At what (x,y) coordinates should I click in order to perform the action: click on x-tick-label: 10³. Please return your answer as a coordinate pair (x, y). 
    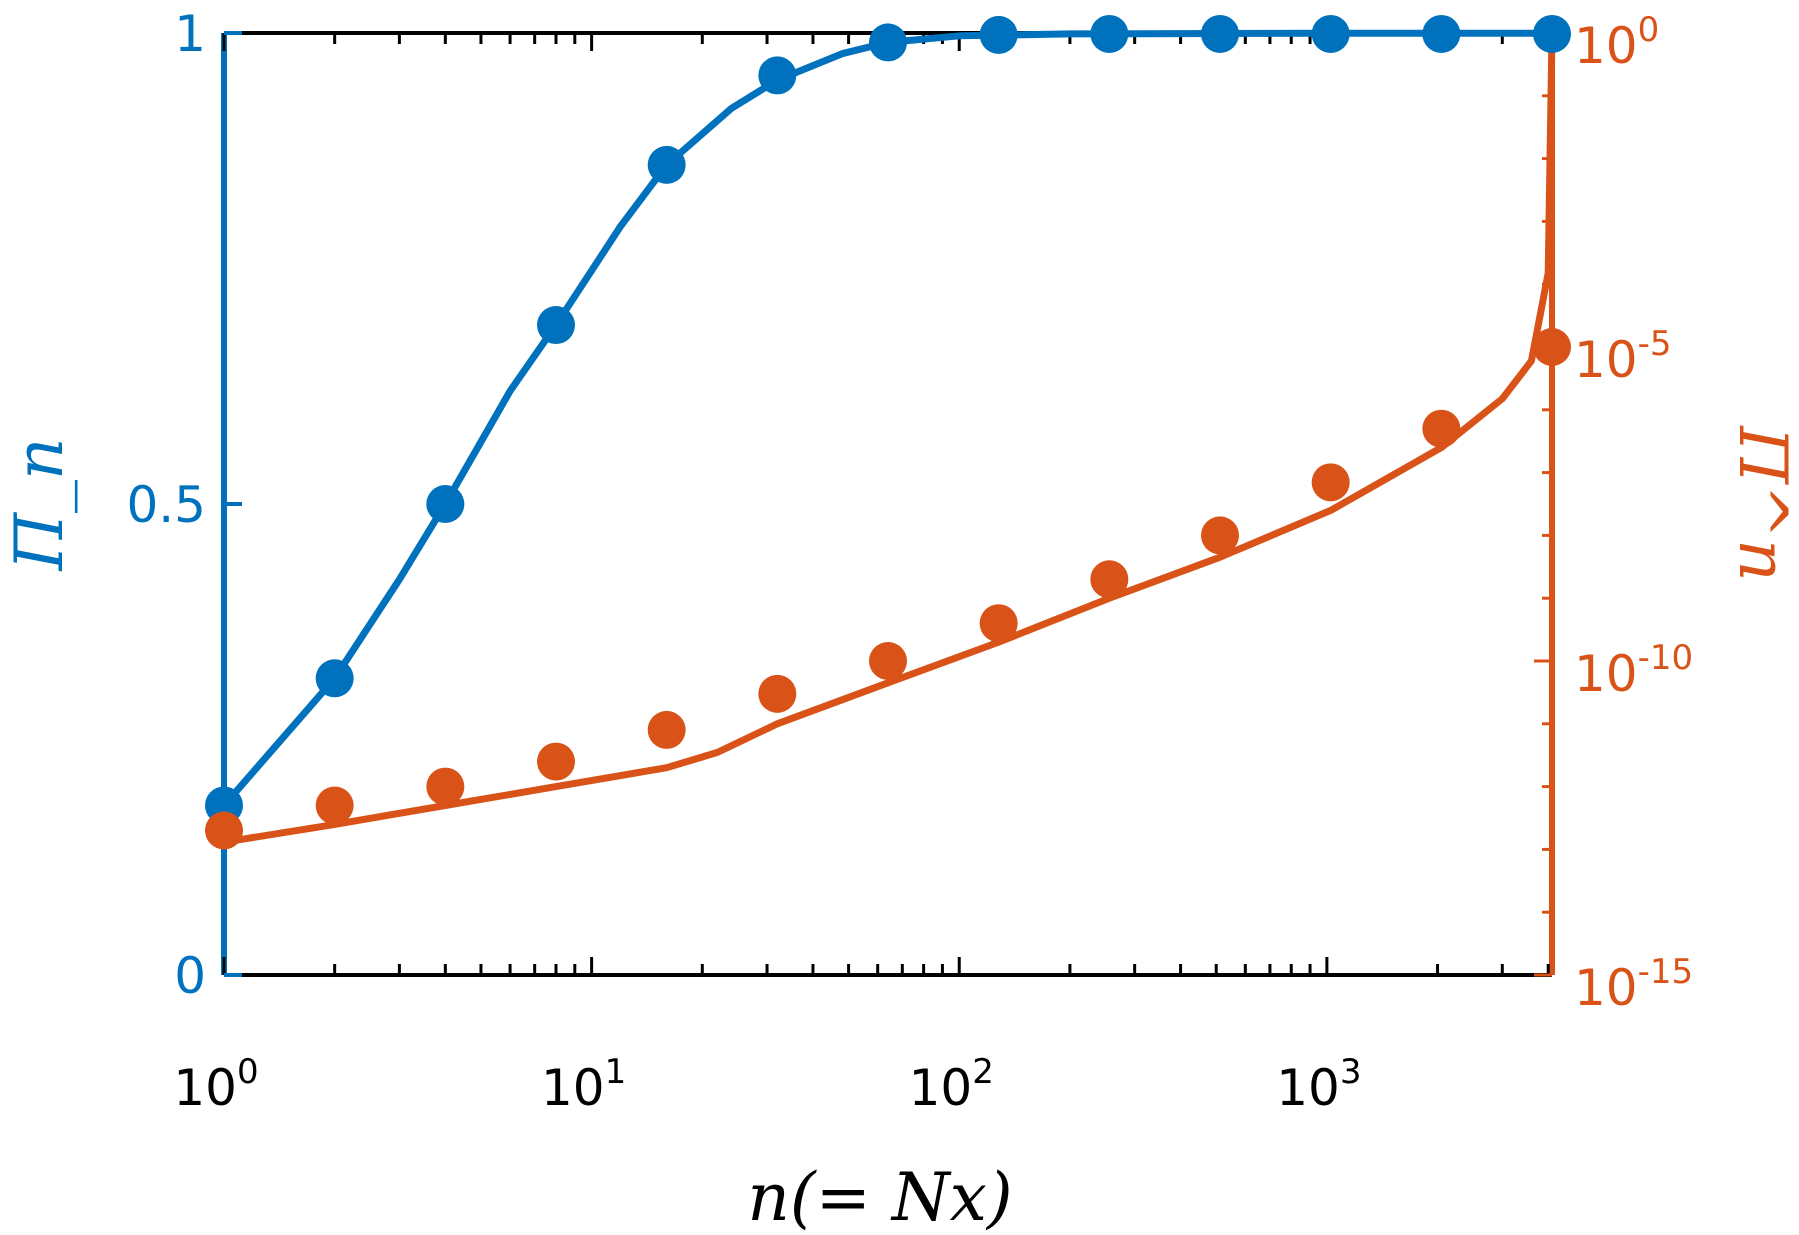
    Looking at the image, I should click on (1318, 1084).